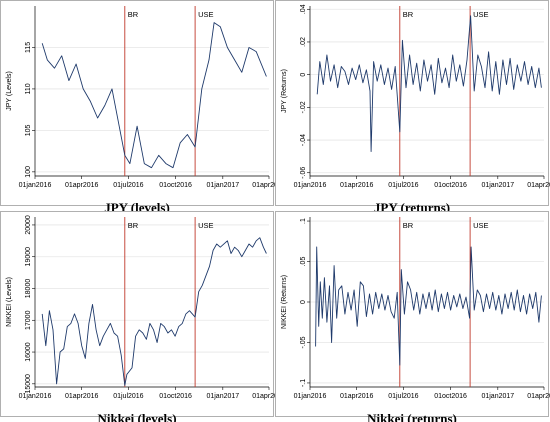 The height and width of the screenshot is (422, 550). What do you see at coordinates (28, 172) in the screenshot?
I see `y-tick-label: 100` at bounding box center [28, 172].